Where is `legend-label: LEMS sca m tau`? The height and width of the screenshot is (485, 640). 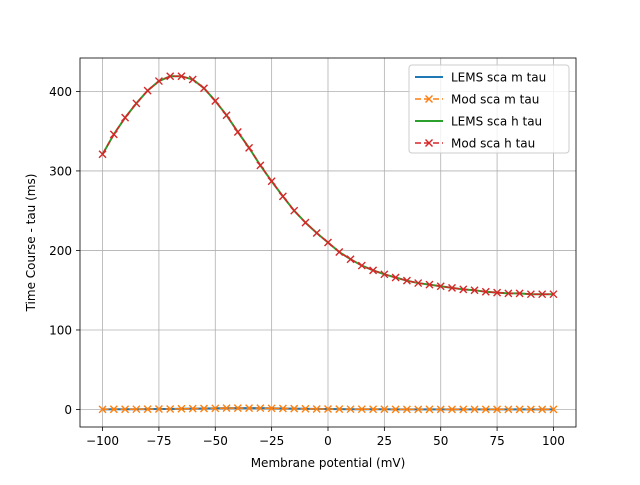
legend-label: LEMS sca m tau is located at coordinates (498, 78).